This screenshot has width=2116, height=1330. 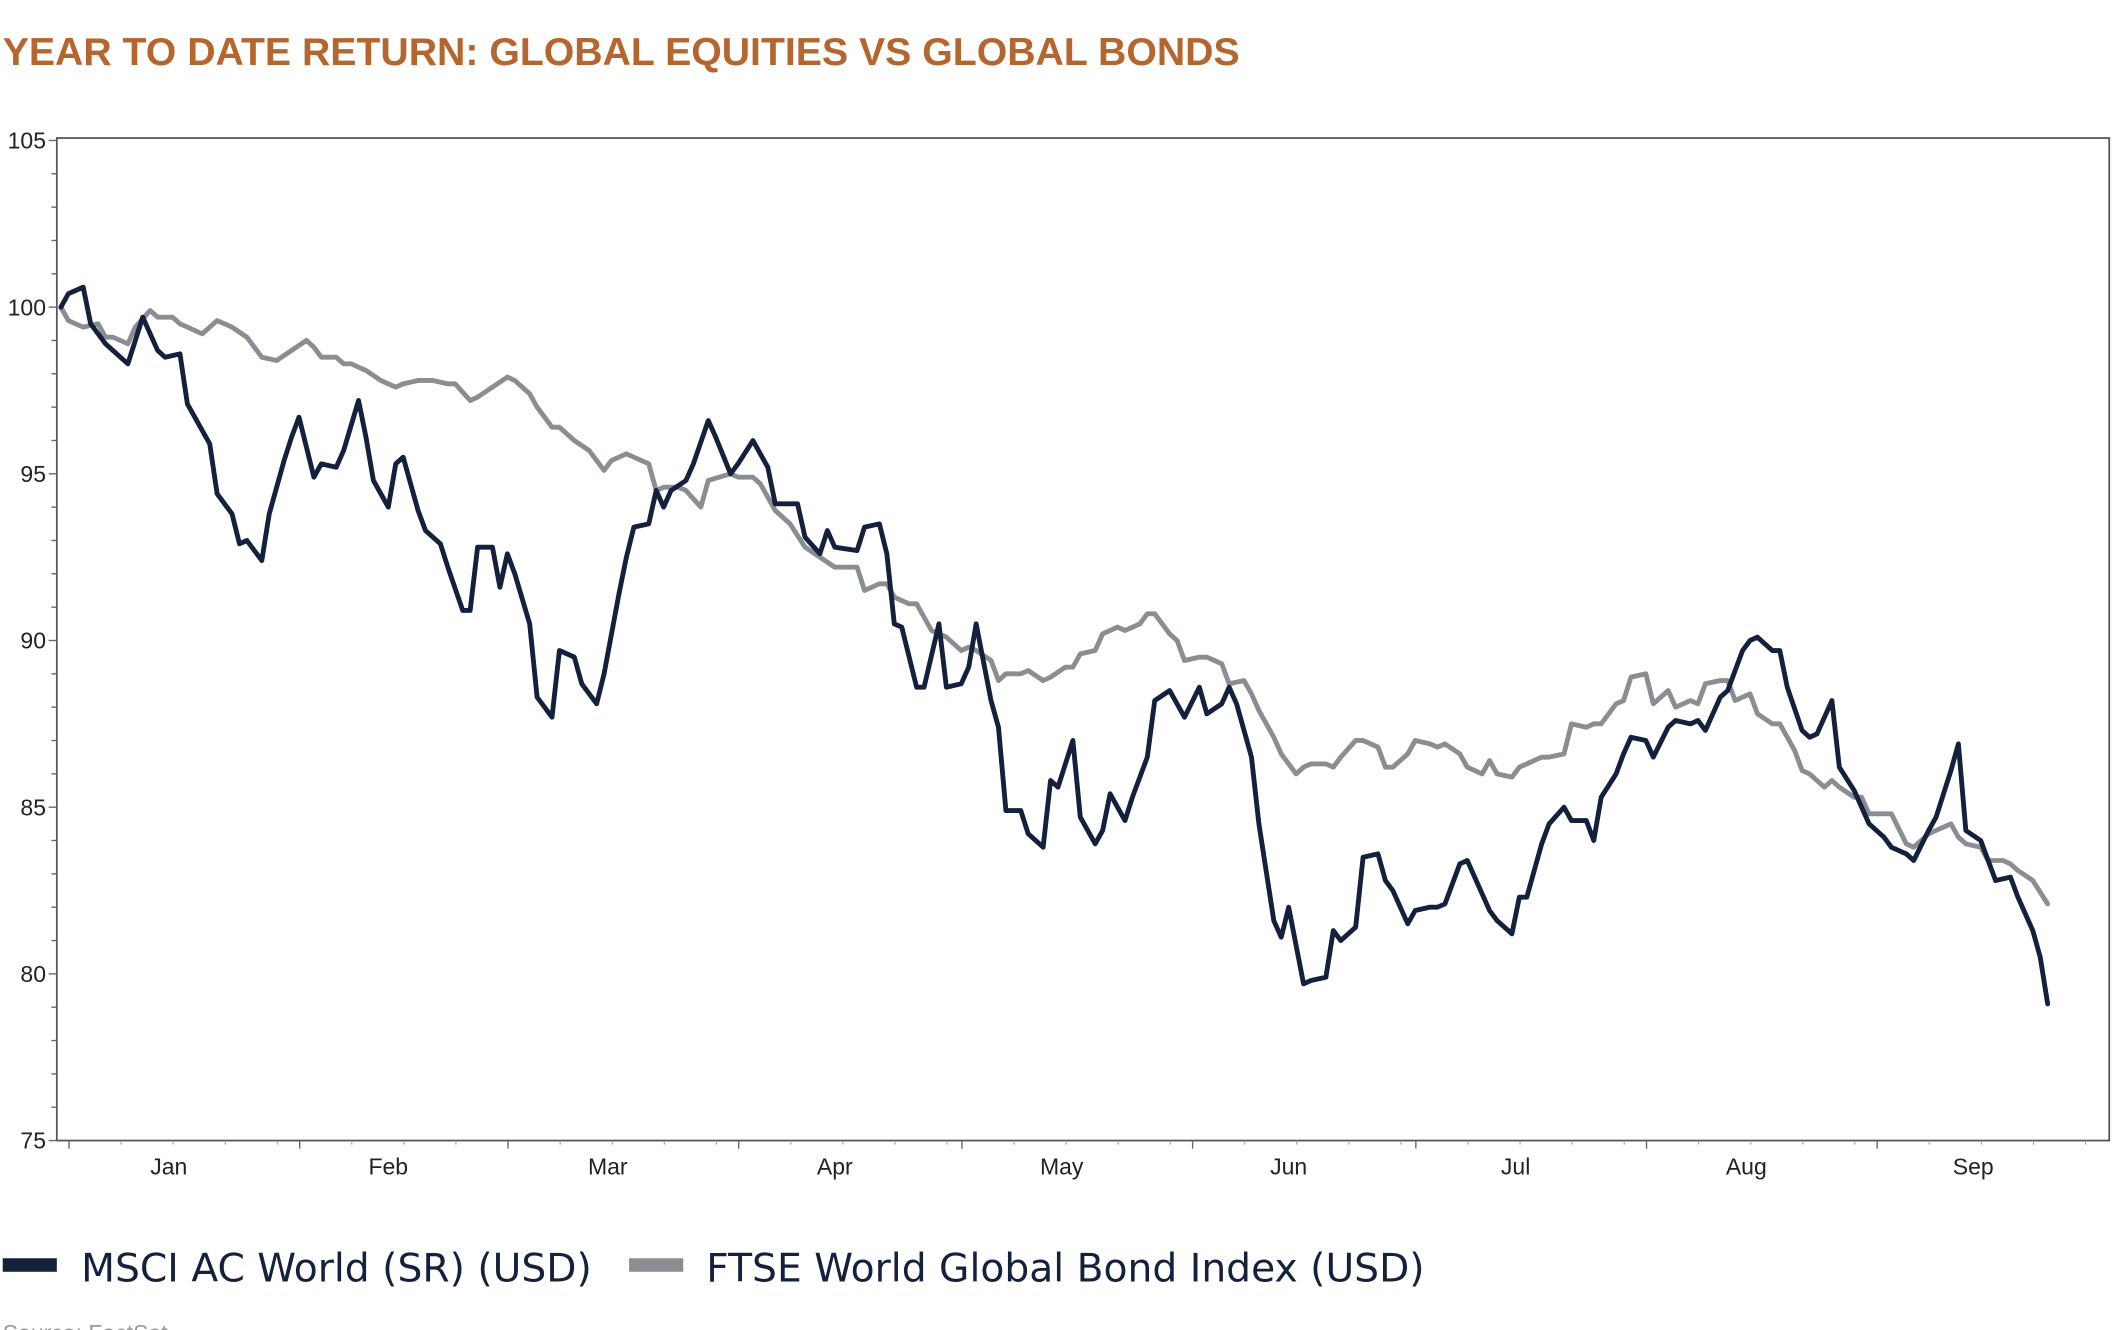 I want to click on x-axis: Jan Feb Mar Apr May Jun Jul Aug Sep, so click(x=1077, y=1159).